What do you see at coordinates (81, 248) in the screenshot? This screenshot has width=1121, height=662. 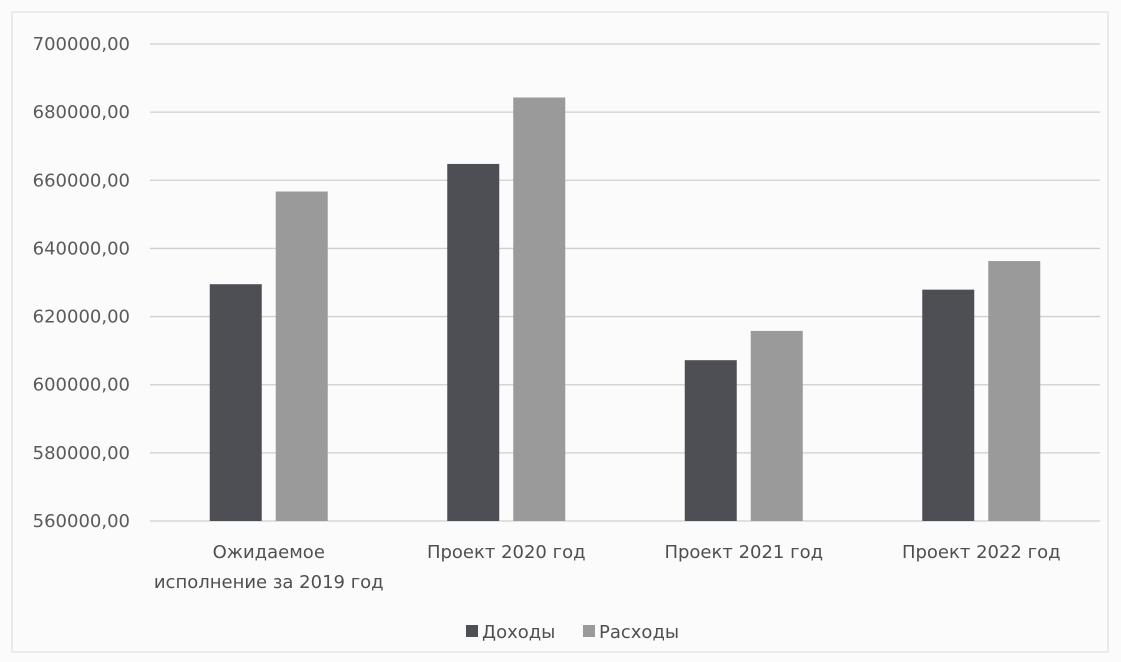 I see `y-tick-label: 640000,00` at bounding box center [81, 248].